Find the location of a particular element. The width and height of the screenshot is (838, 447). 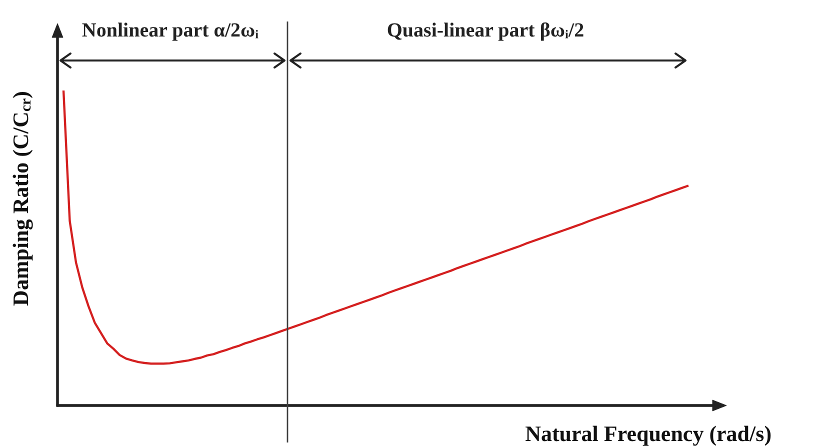

x-axis-title: Natural Frequency (rad/s) is located at coordinates (648, 433).